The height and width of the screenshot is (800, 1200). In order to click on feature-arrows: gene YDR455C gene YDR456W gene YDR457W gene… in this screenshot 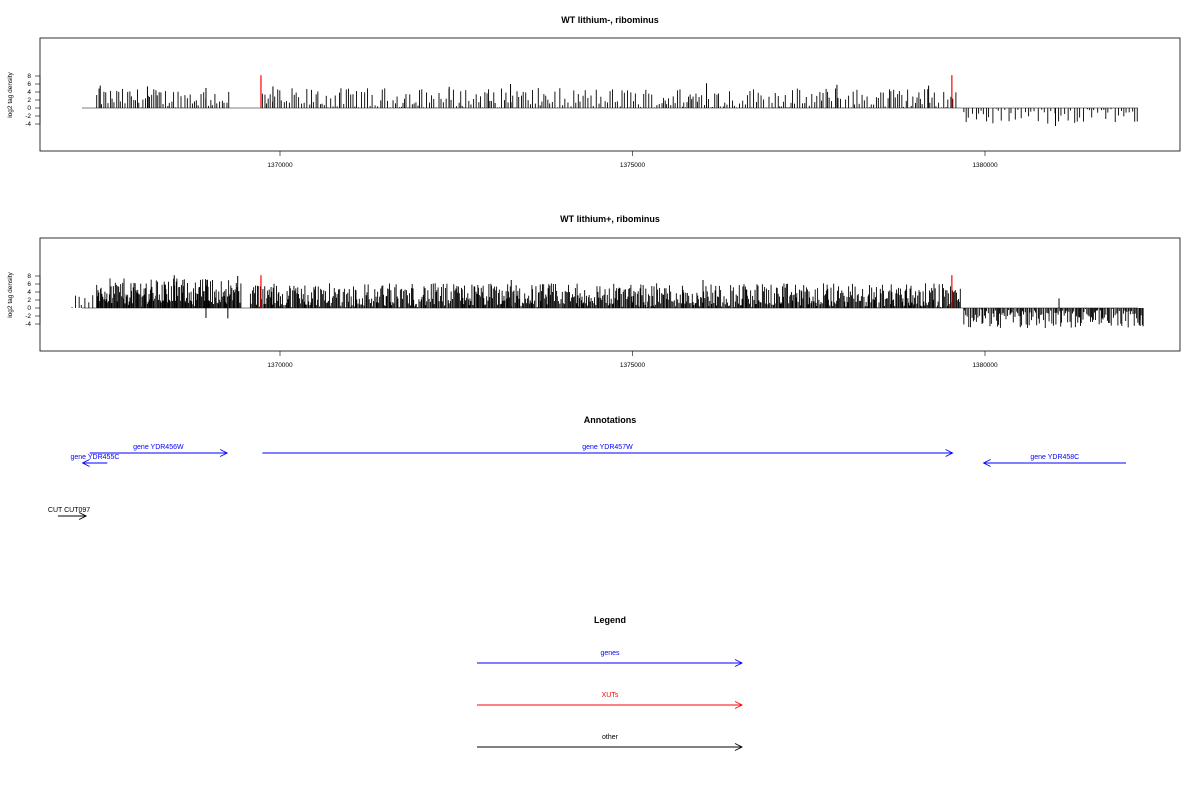, I will do `click(587, 482)`.